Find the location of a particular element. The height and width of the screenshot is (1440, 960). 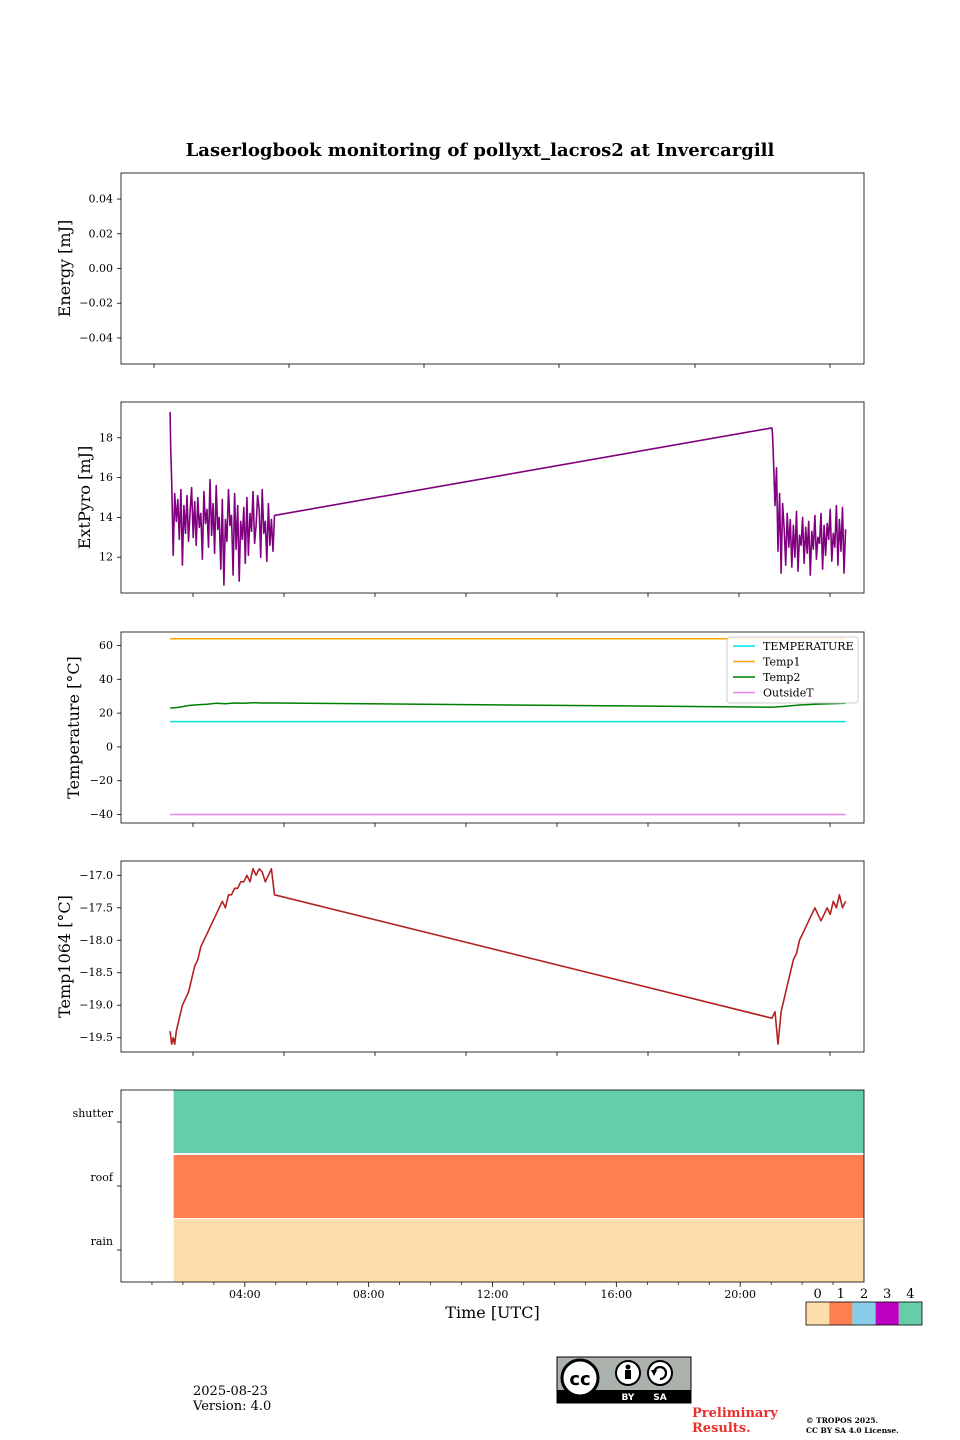

legend: TEMPERATURE Temp1 Temp2 OutsideT is located at coordinates (792, 670).